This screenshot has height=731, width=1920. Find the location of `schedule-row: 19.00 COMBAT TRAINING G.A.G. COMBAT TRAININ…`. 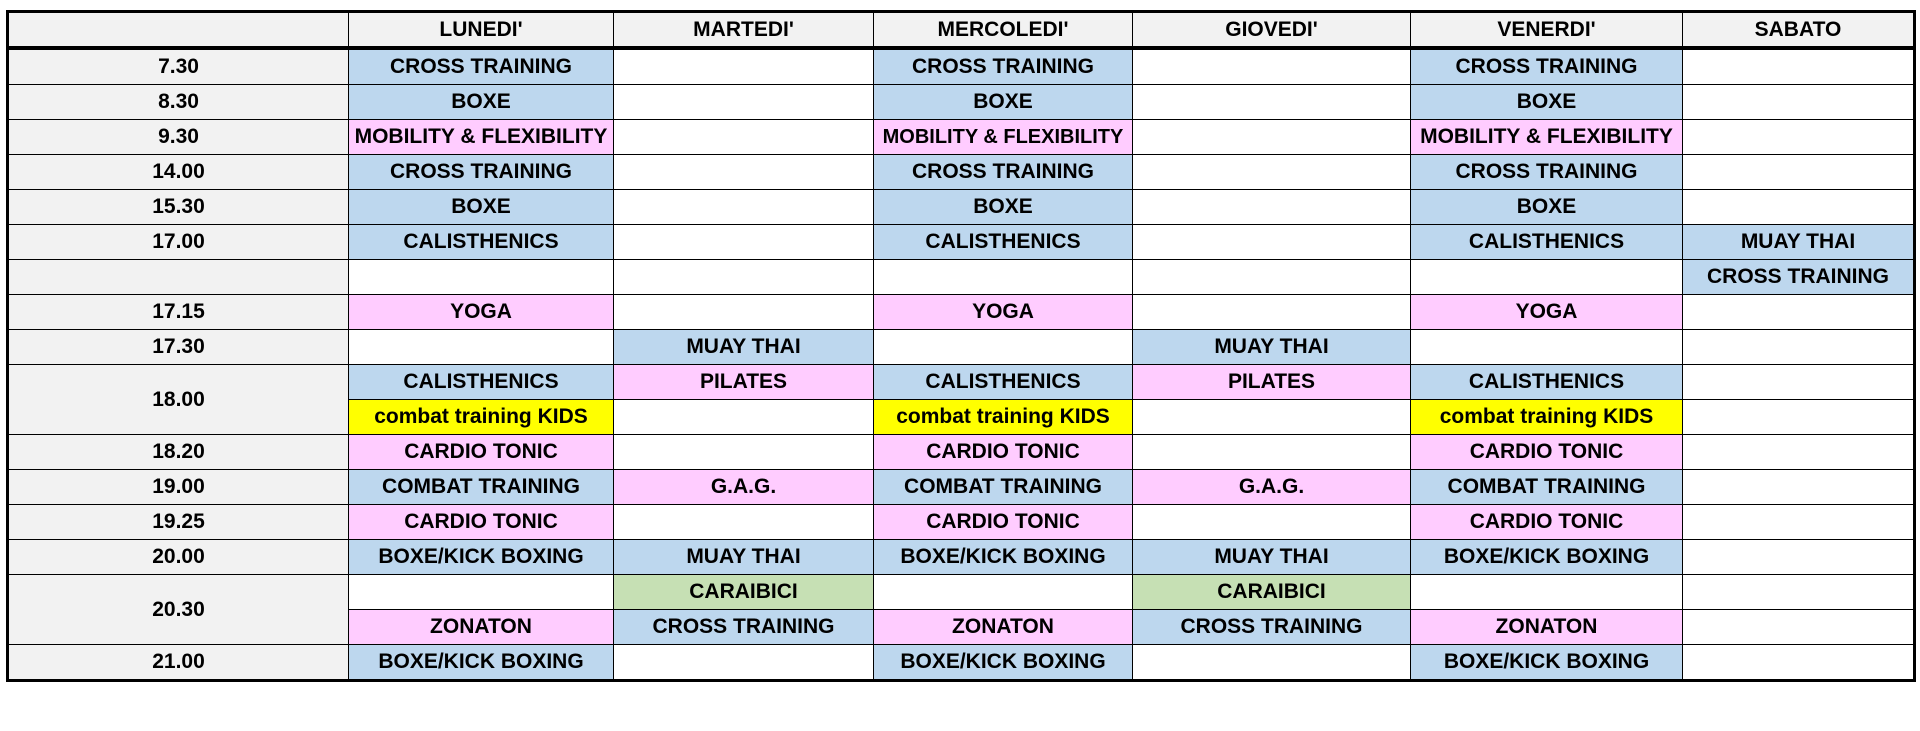

schedule-row: 19.00 COMBAT TRAINING G.A.G. COMBAT TRAININ… is located at coordinates (961, 487).